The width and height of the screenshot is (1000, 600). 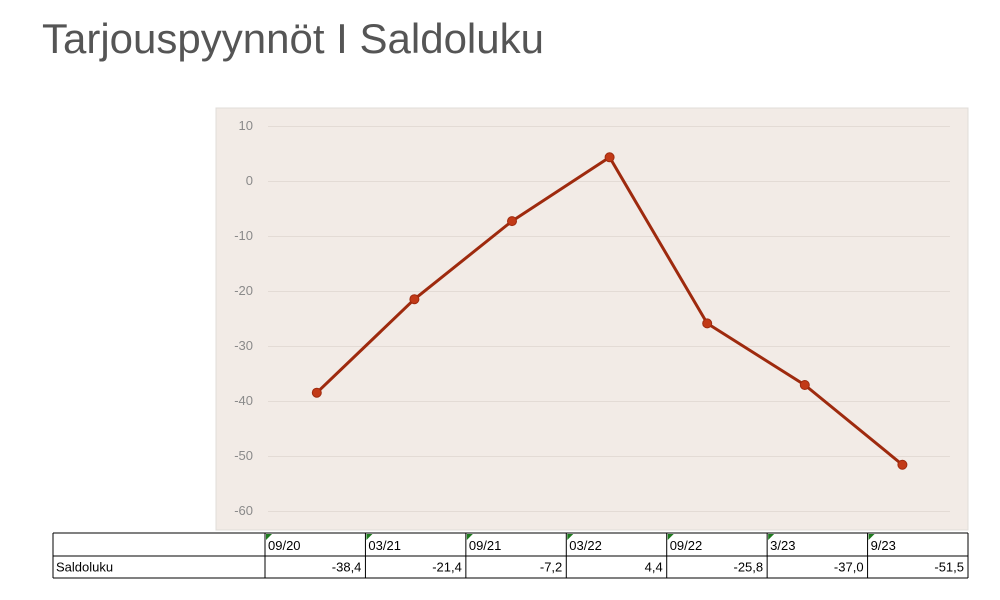 What do you see at coordinates (849, 566) in the screenshot?
I see `table-value: -37,0` at bounding box center [849, 566].